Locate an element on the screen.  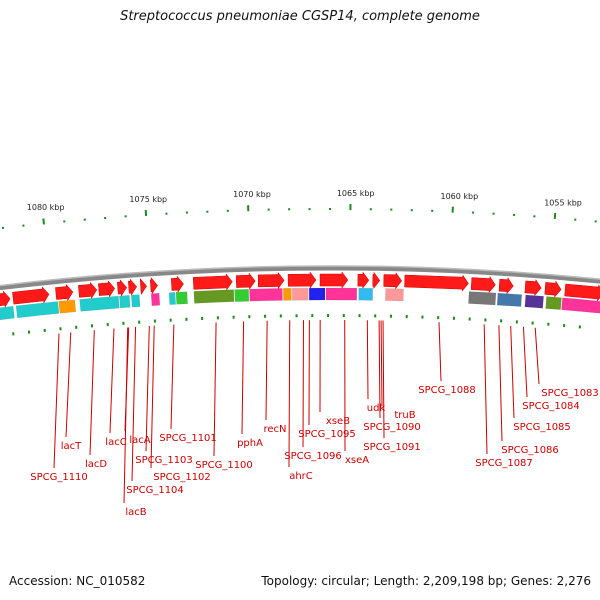
gene-label-lact: lacT is located at coordinates (71, 446).